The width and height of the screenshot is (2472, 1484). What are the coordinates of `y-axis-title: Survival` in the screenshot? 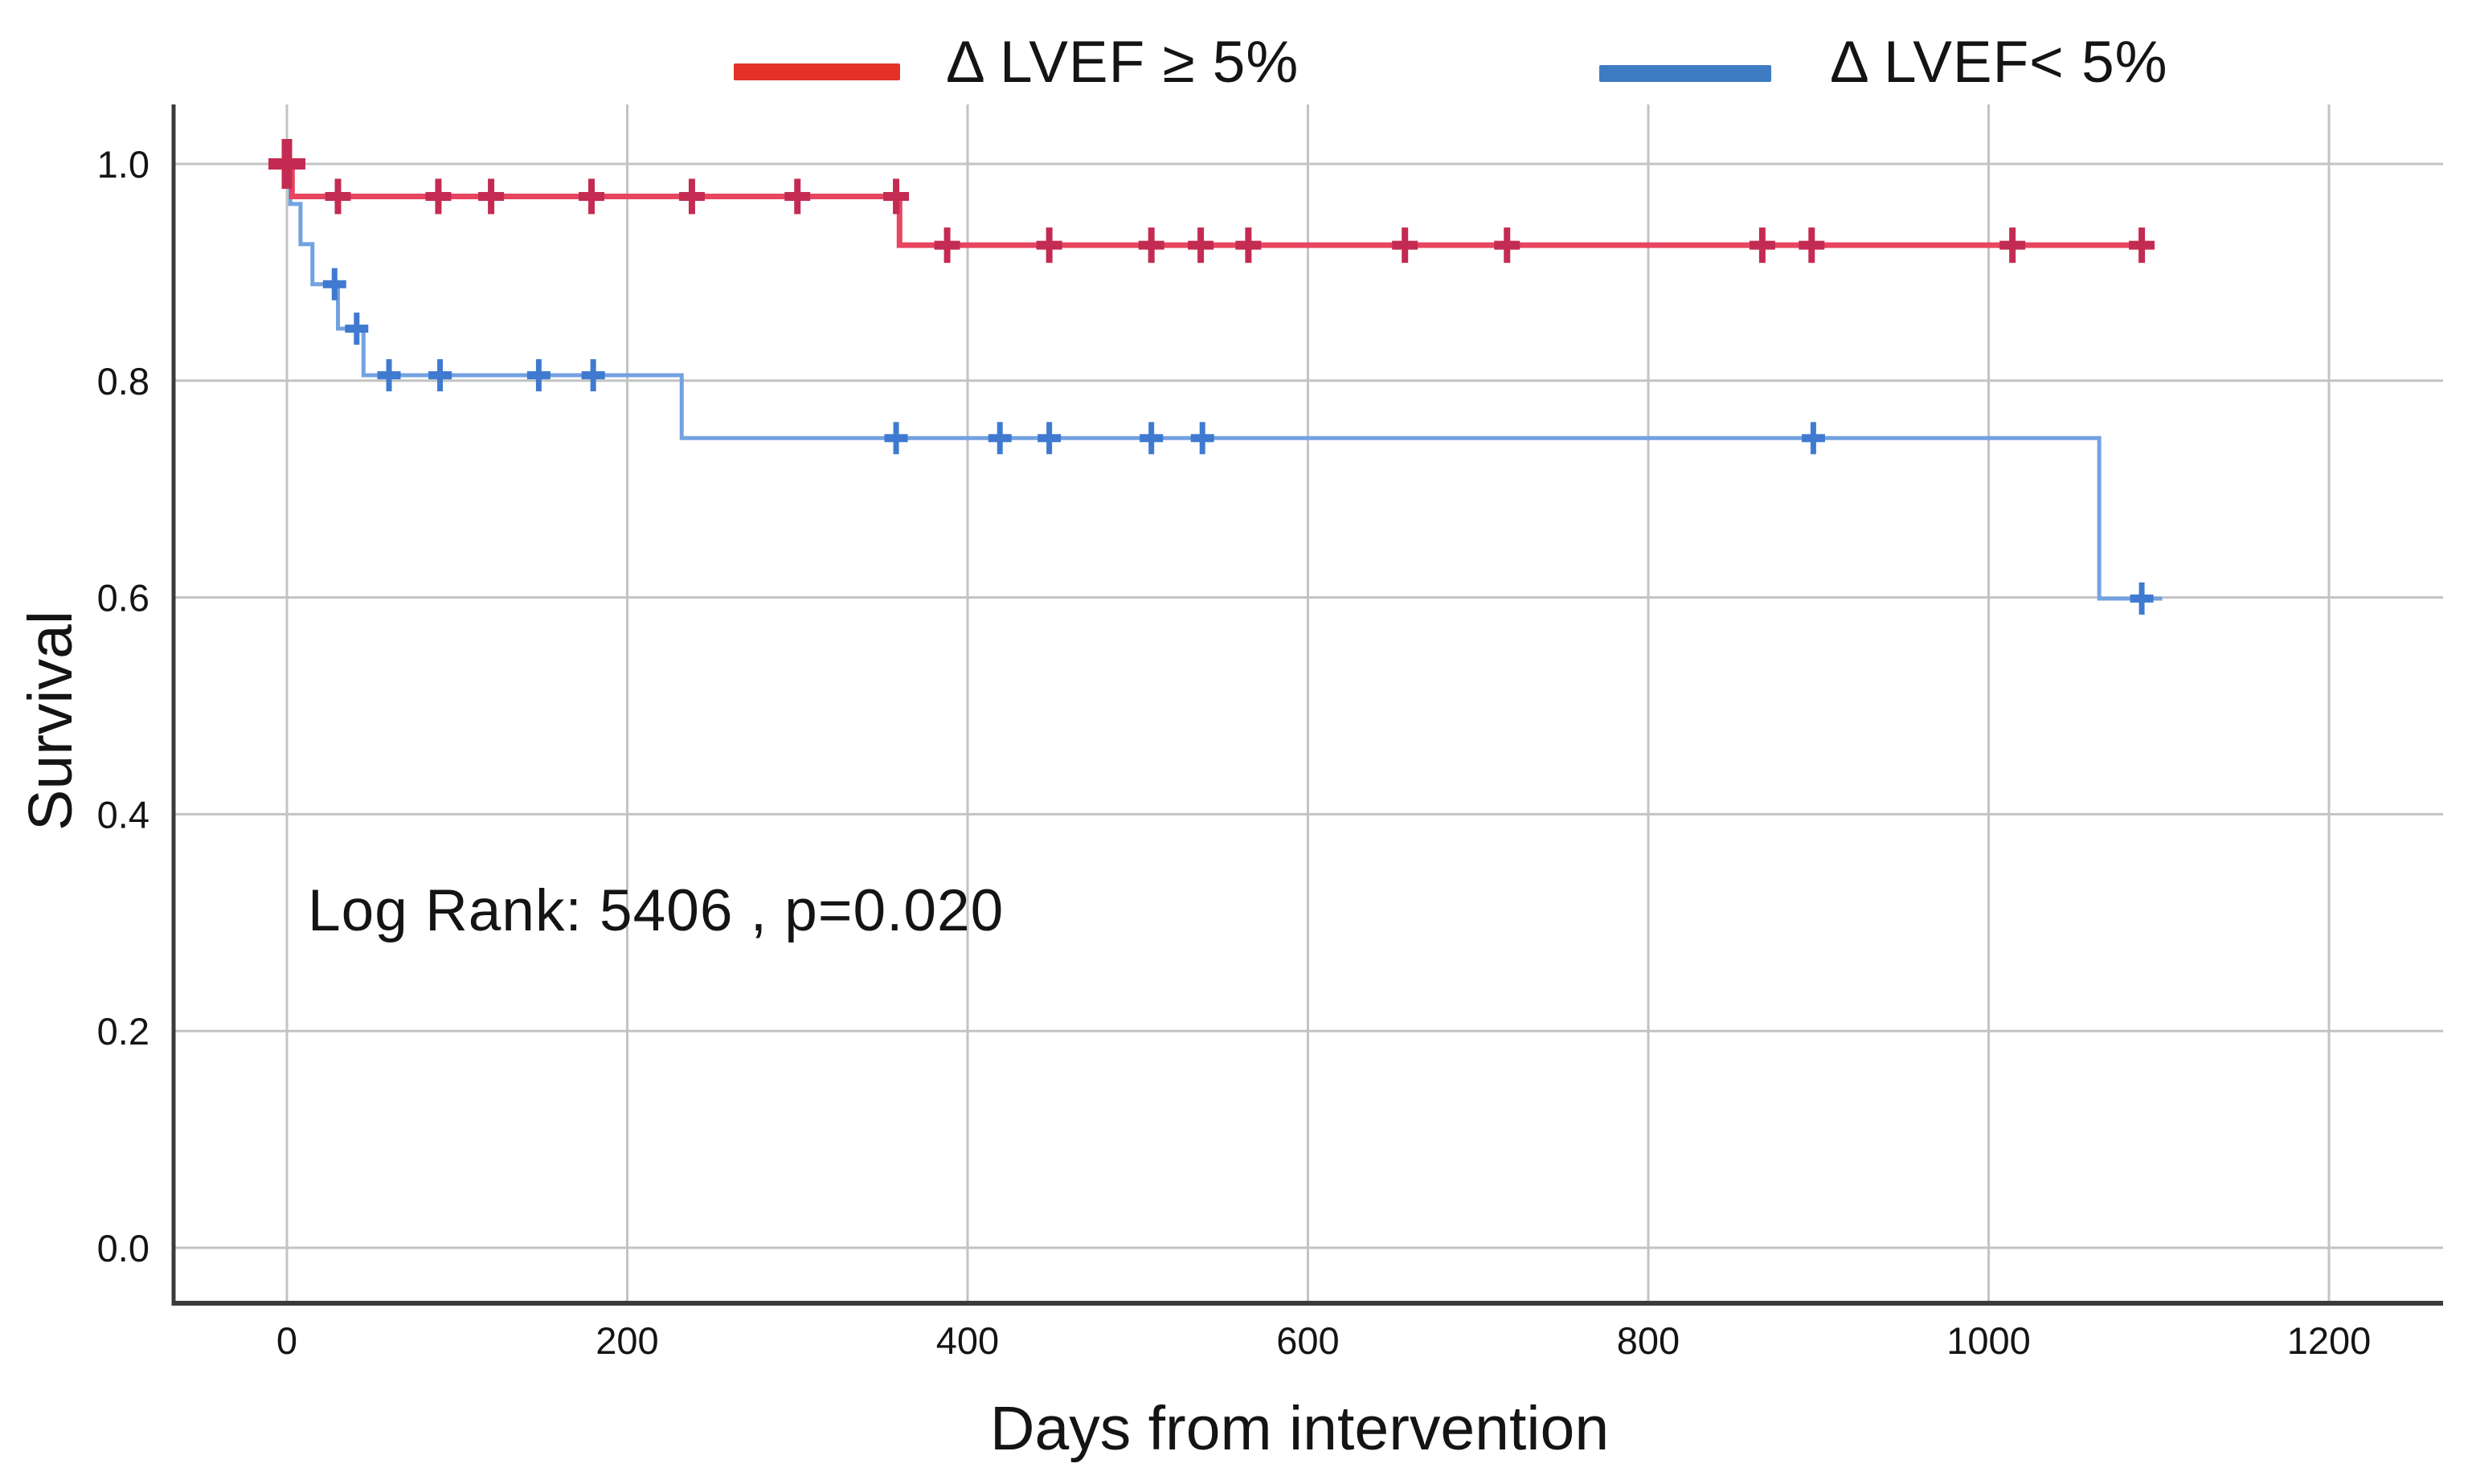 It's located at (50, 721).